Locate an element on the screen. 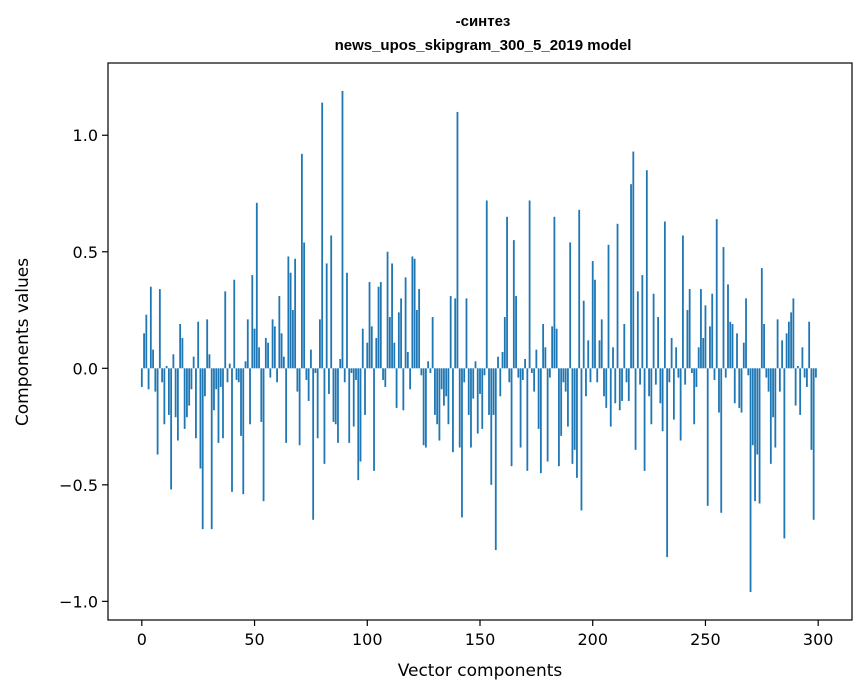 This screenshot has width=867, height=696. x-tick-label: 50 is located at coordinates (254, 639).